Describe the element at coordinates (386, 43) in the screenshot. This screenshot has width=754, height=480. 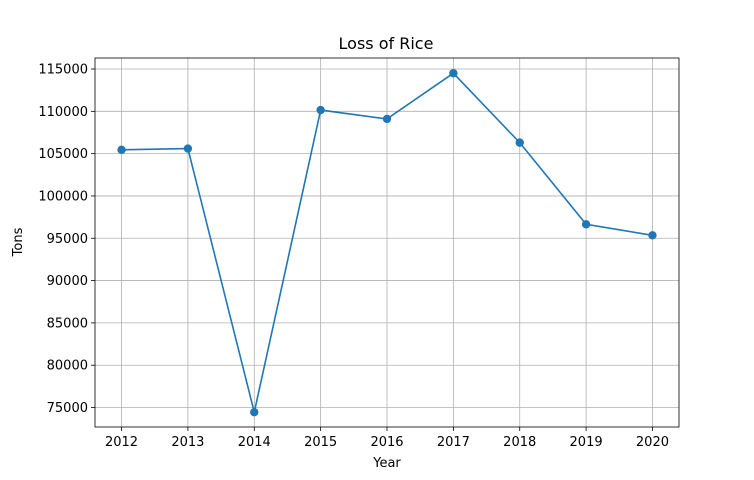
I see `chart-title: Loss of Rice` at that location.